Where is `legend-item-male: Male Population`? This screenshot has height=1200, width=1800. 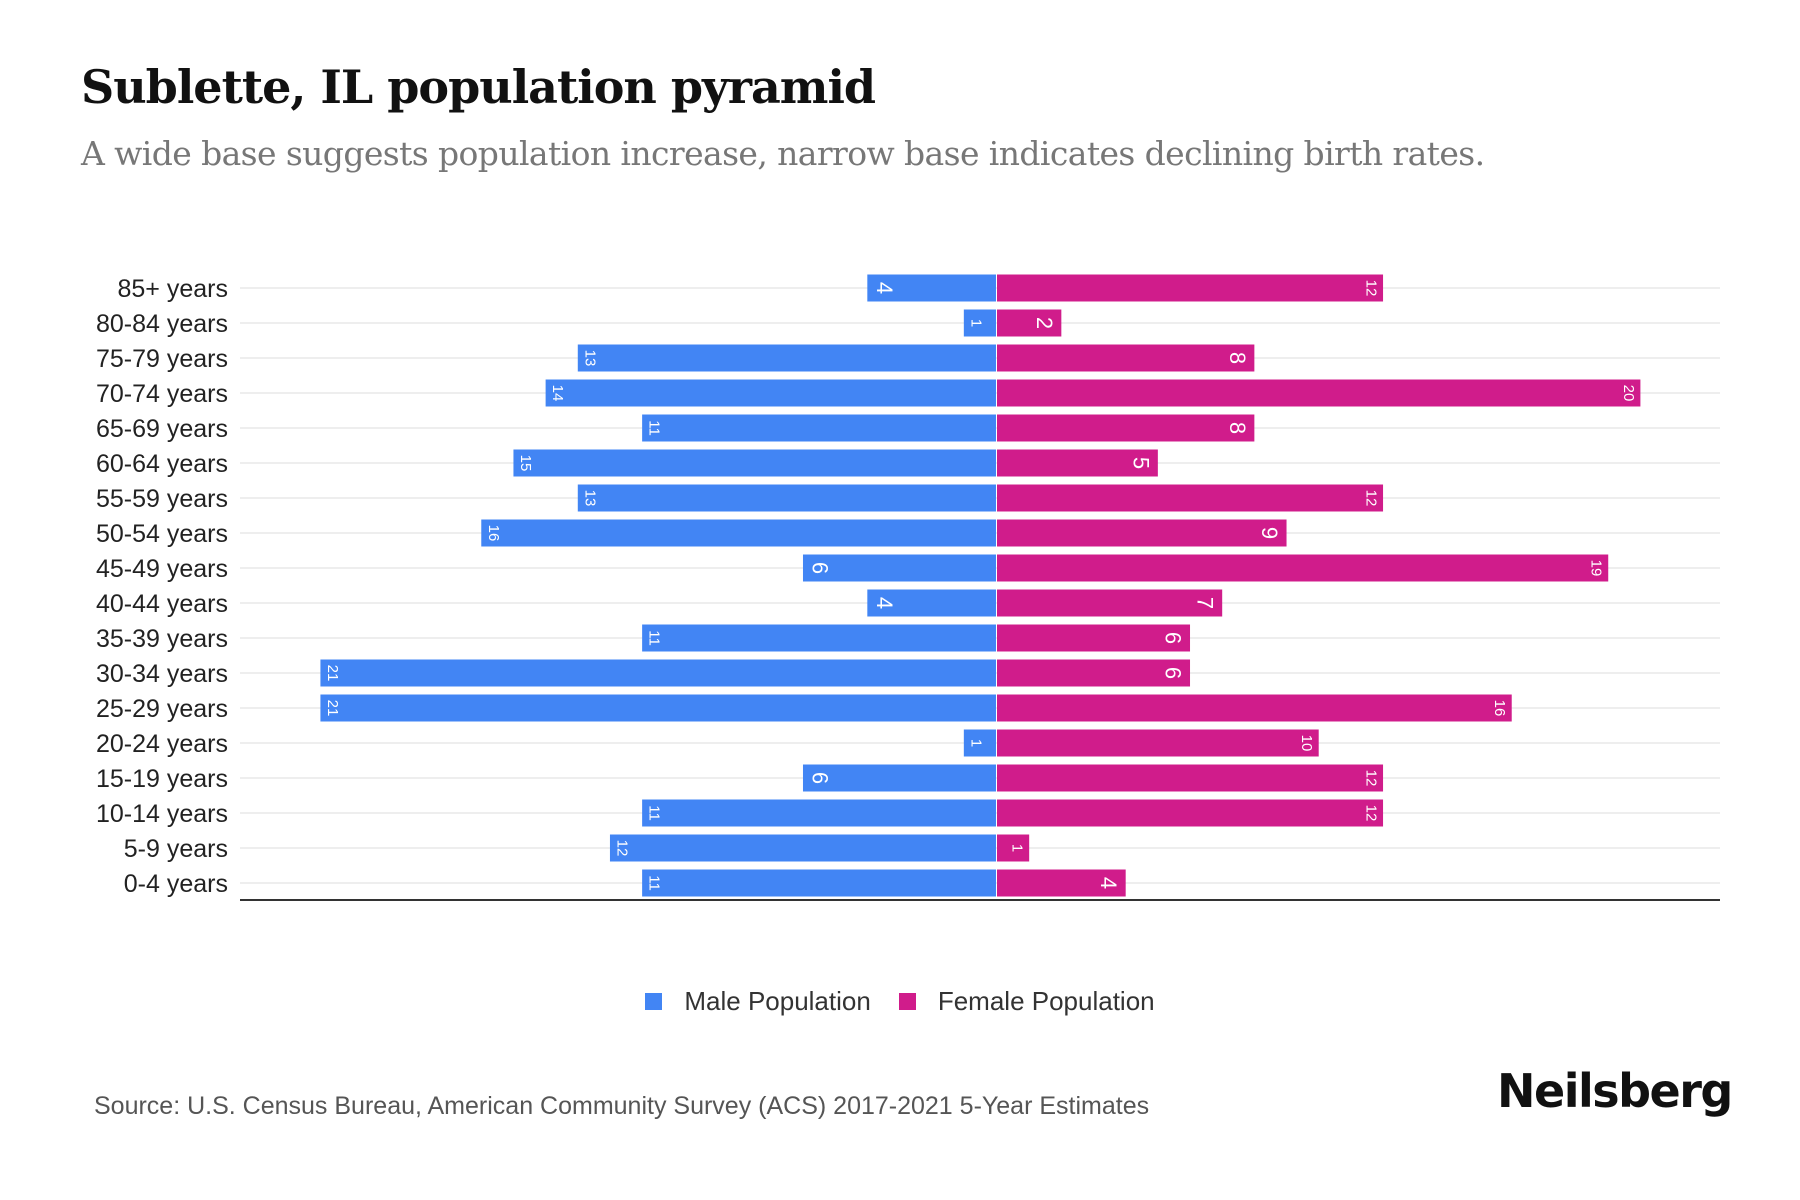 legend-item-male: Male Population is located at coordinates (758, 1001).